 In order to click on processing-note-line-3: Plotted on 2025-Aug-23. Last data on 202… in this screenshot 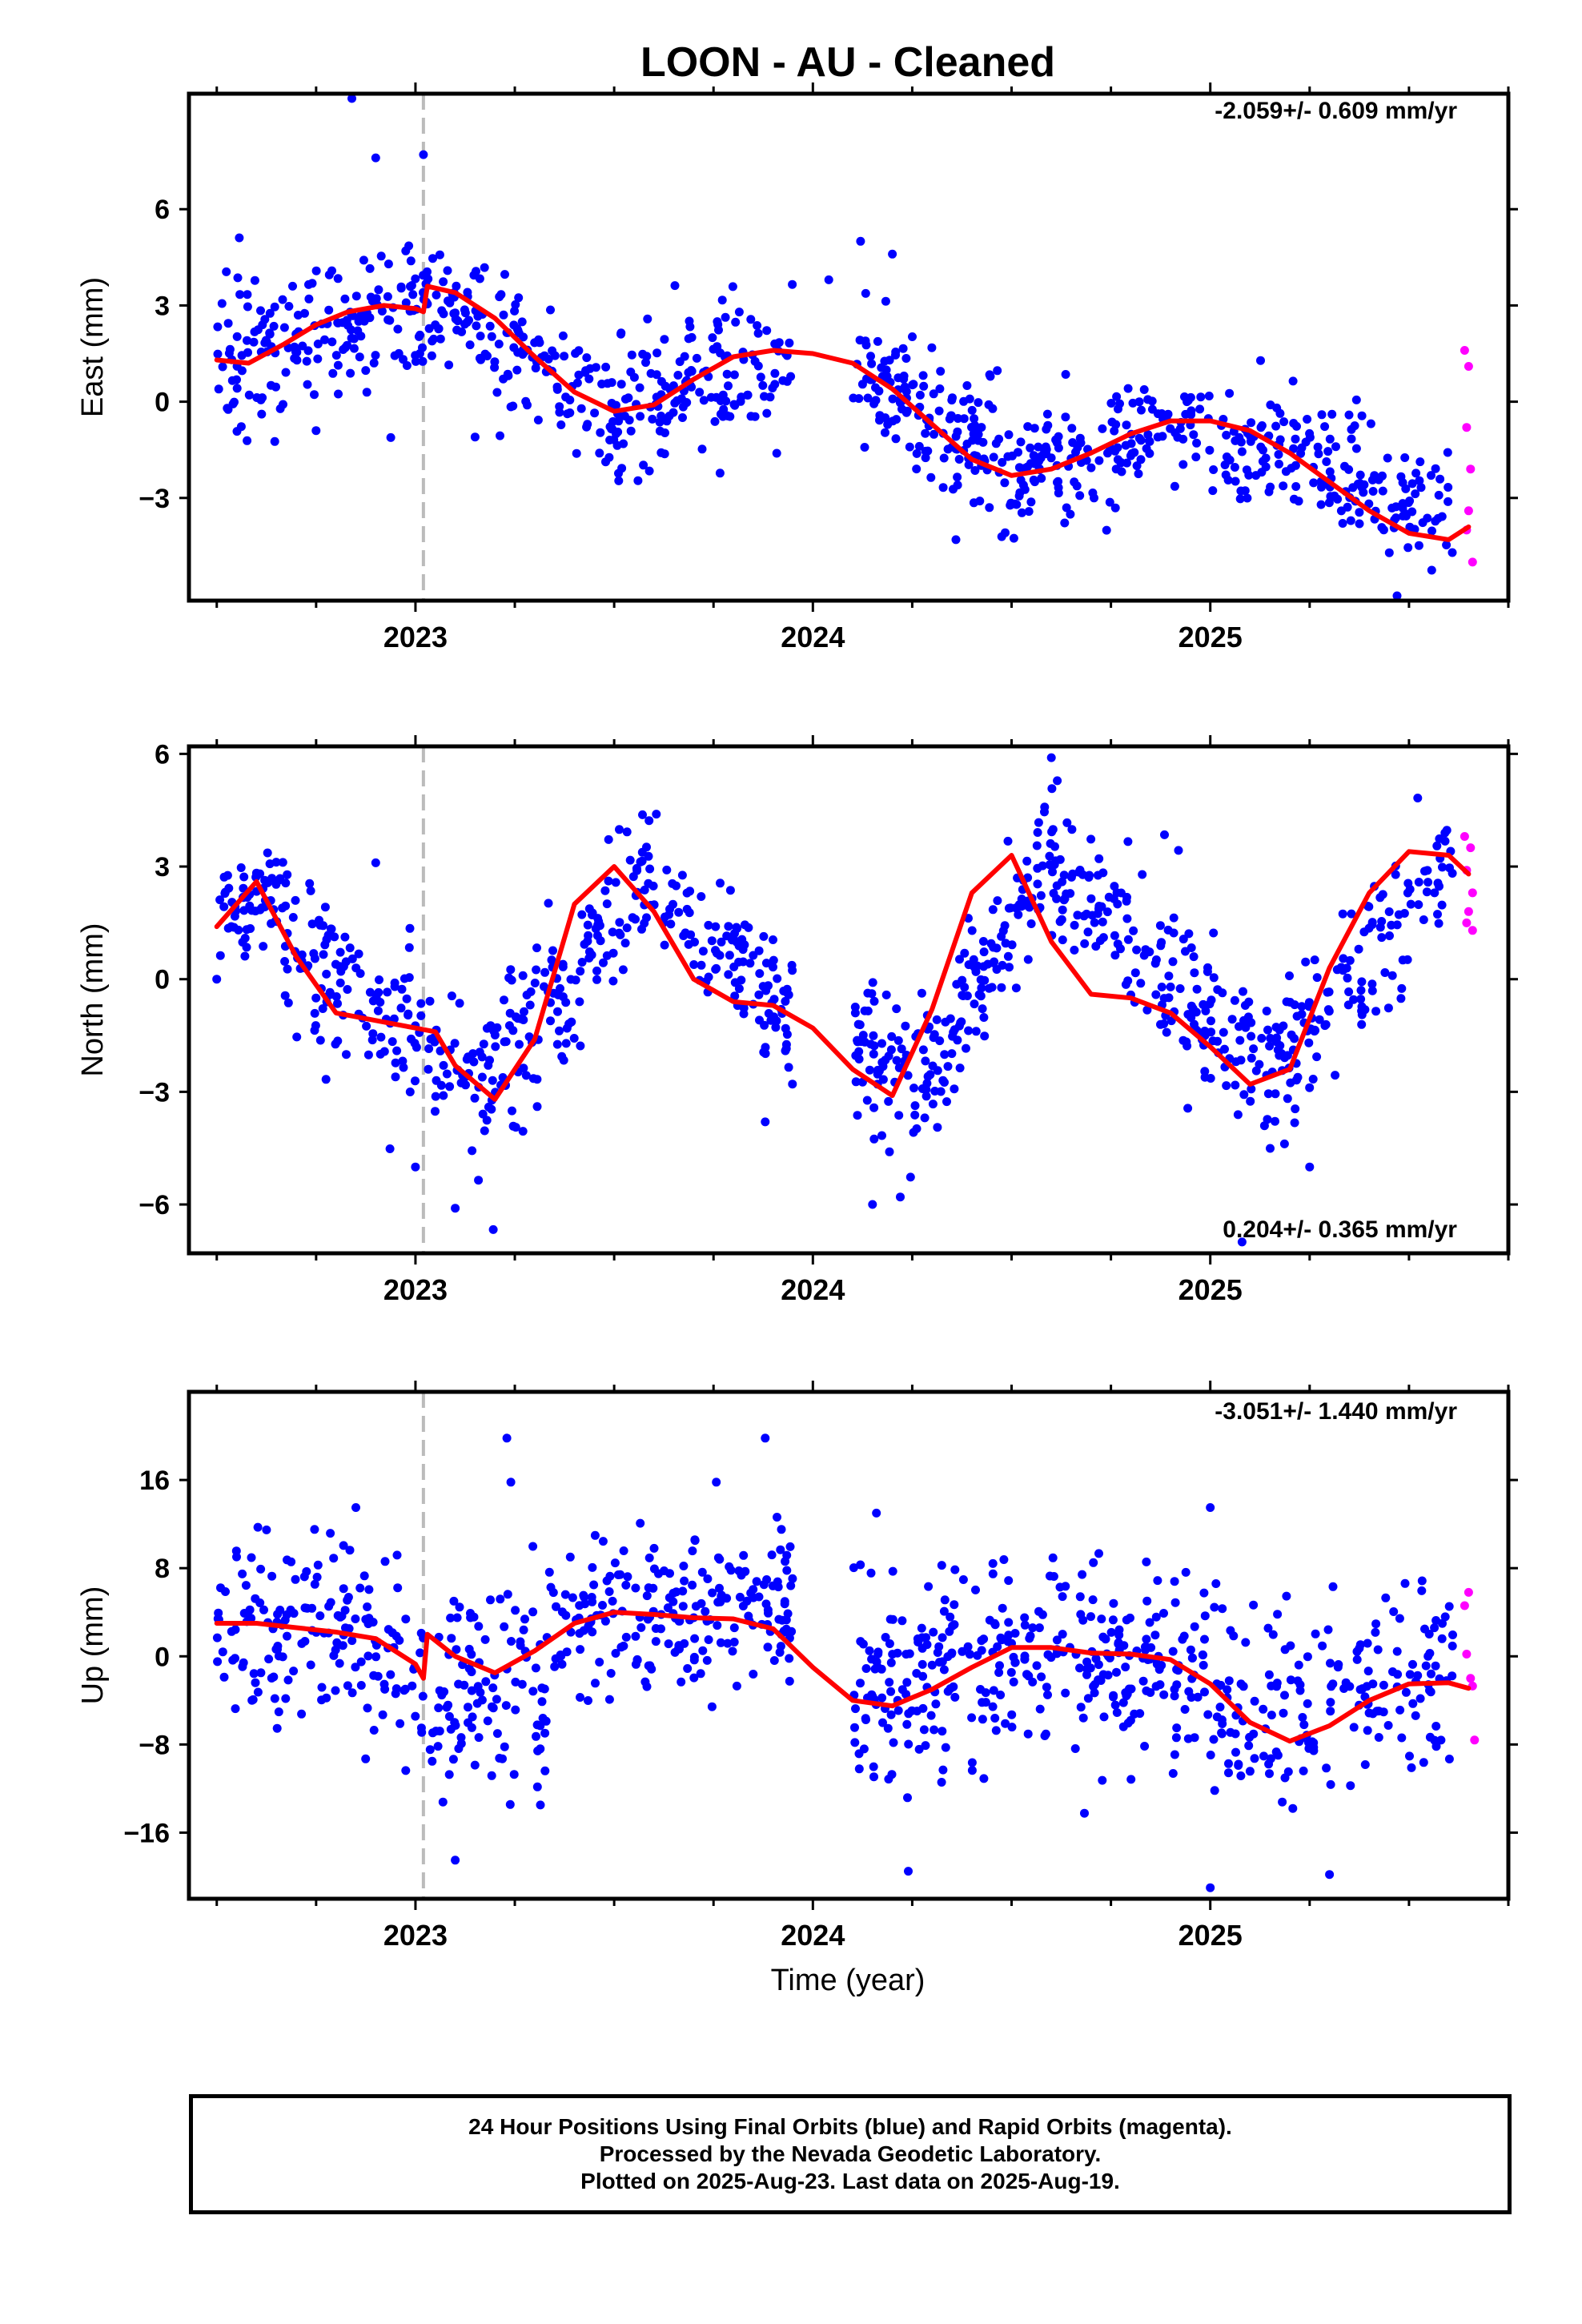, I will do `click(850, 2181)`.